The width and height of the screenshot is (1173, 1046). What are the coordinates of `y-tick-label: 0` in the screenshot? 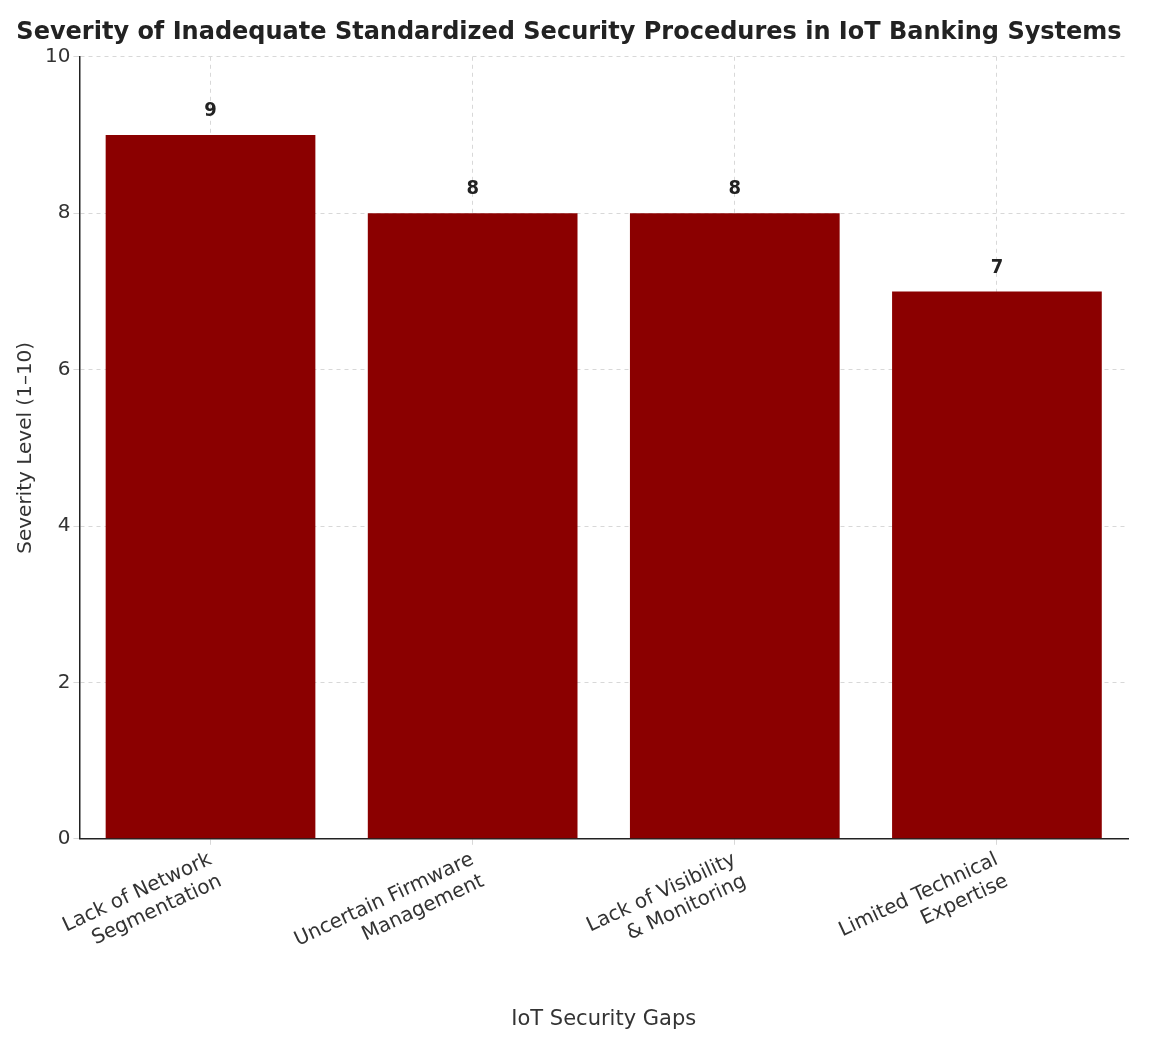 It's located at (64, 837).